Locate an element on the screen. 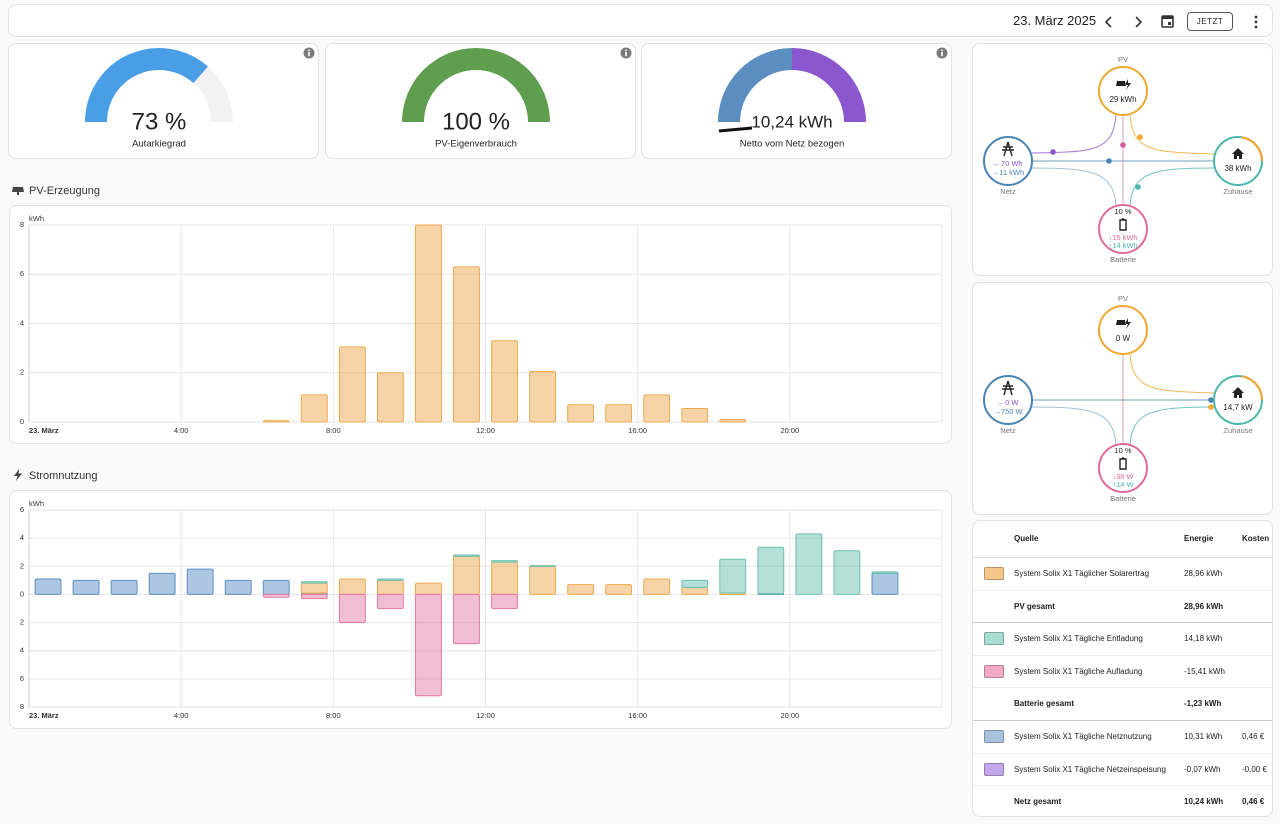 The width and height of the screenshot is (1280, 824). total-row: PV gesamt 28,96 kWh is located at coordinates (1122, 607).